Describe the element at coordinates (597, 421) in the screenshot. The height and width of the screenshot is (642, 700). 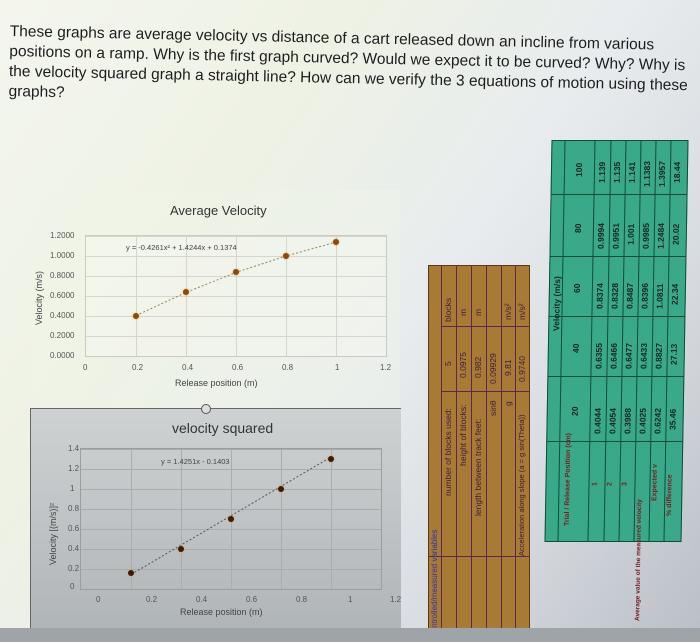
I see `table-cell: 0.4044` at that location.